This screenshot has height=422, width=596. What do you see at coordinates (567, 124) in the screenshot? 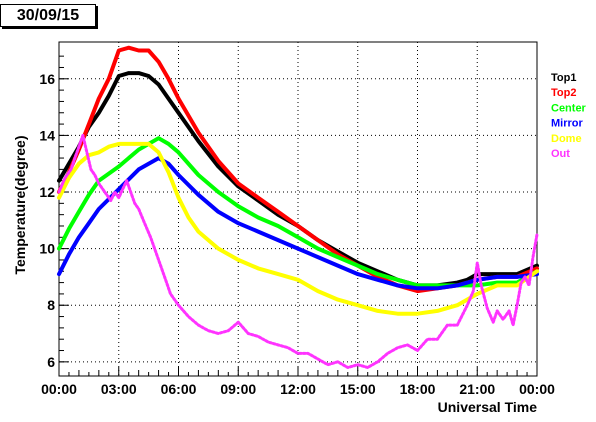
I see `legend-entry-mirror: Mirror` at bounding box center [567, 124].